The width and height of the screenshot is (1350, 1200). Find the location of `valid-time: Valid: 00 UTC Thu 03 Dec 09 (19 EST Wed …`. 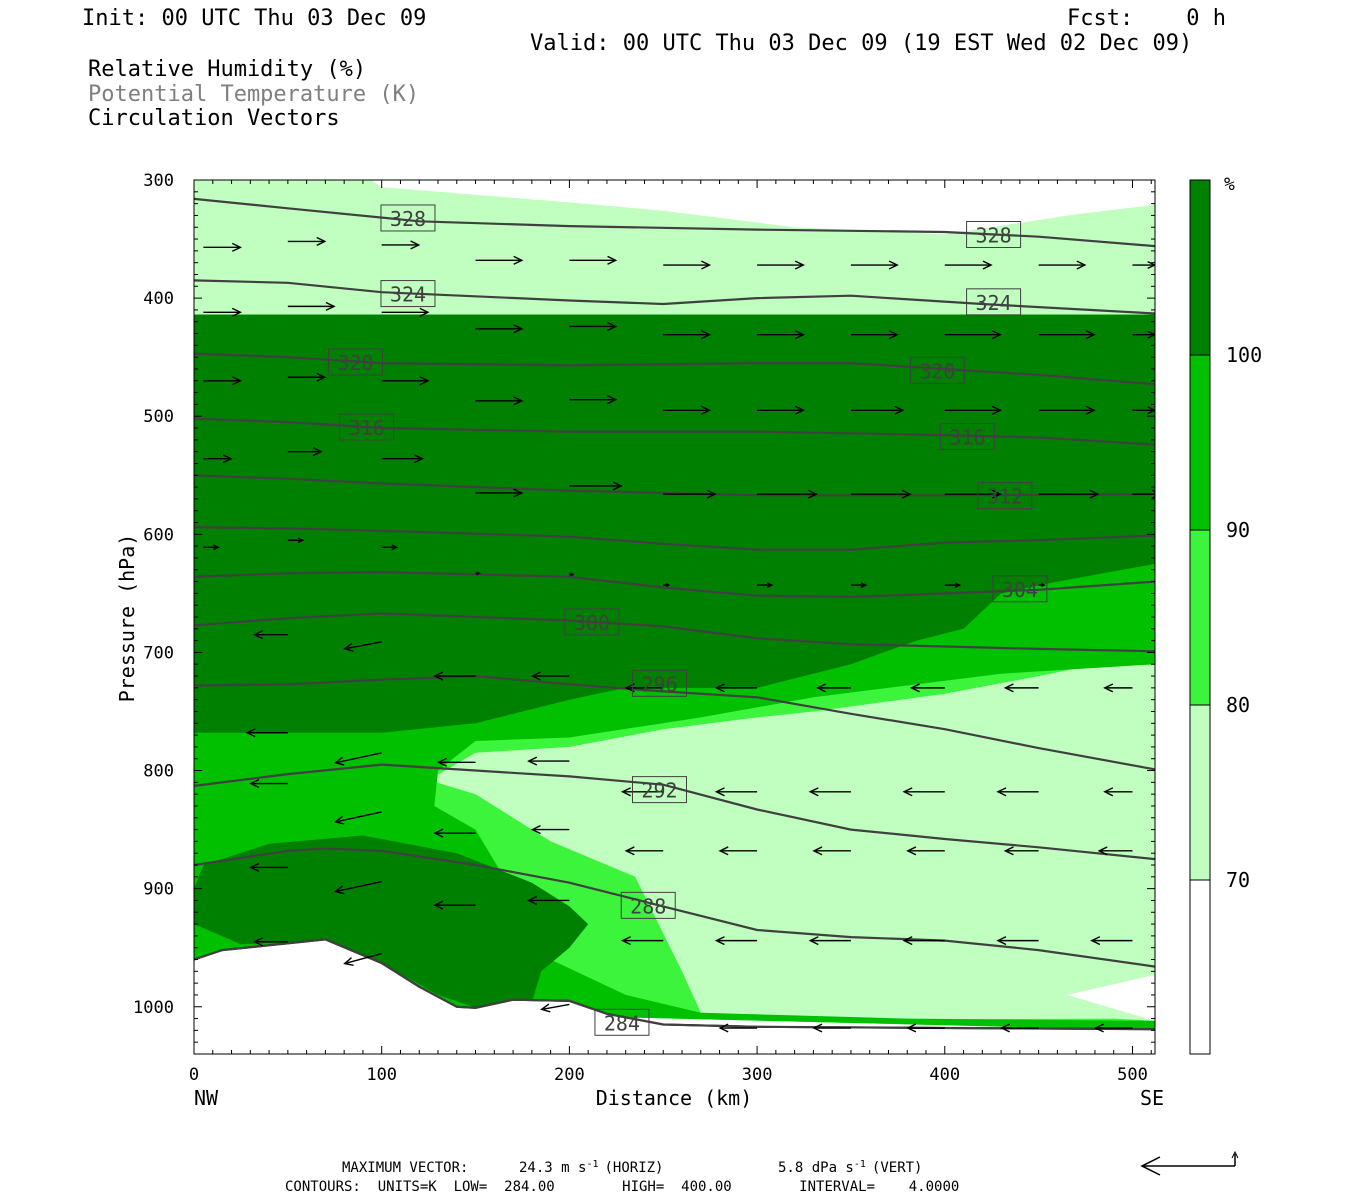

valid-time: Valid: 00 UTC Thu 03 Dec 09 (19 EST Wed … is located at coordinates (861, 43).